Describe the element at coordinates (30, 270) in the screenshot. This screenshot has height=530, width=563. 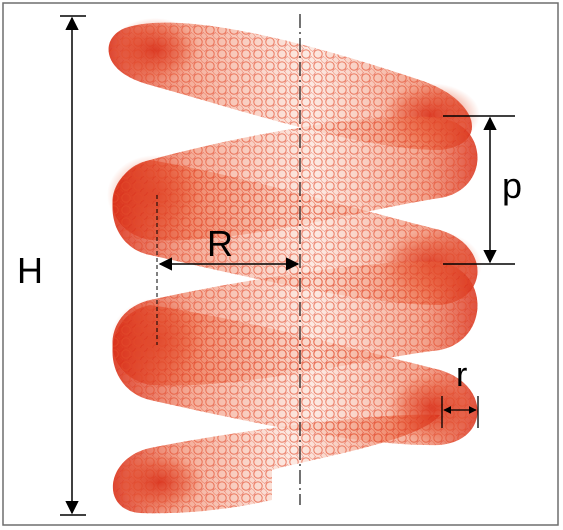
I see `height-label: H` at that location.